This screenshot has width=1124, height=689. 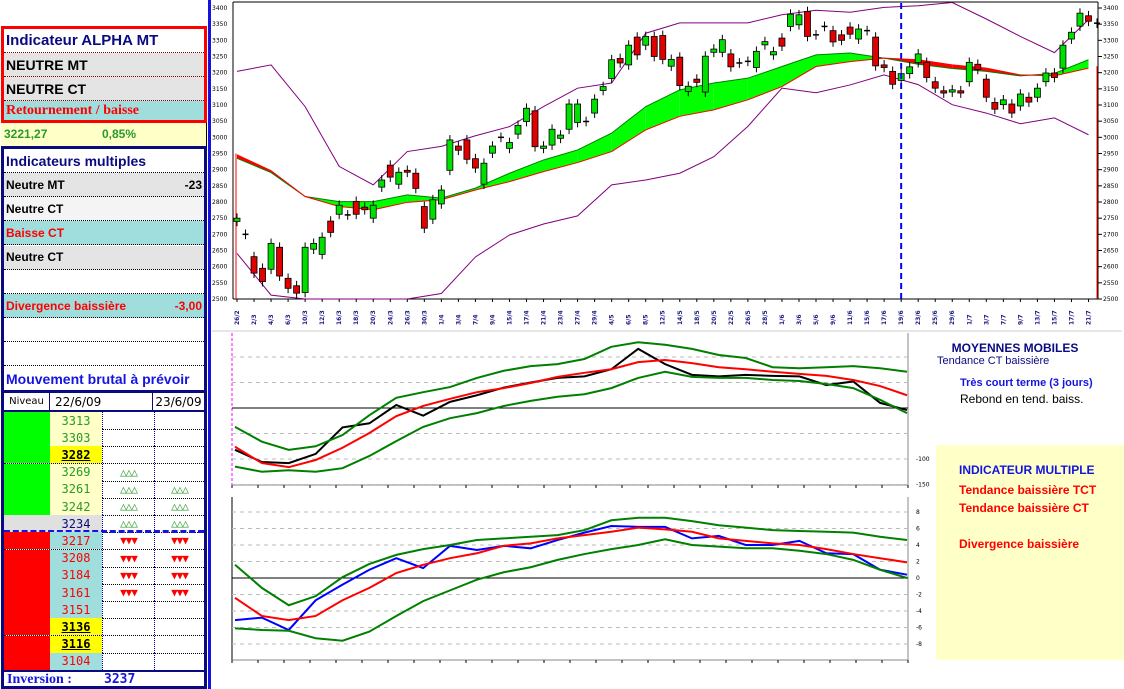 What do you see at coordinates (104, 89) in the screenshot?
I see `alpha-ct: NEUTRE CT` at bounding box center [104, 89].